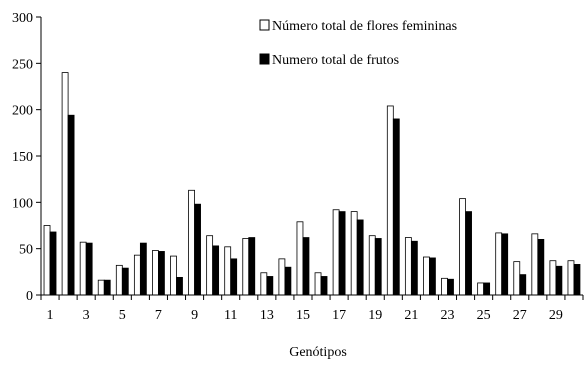 Image resolution: width=588 pixels, height=365 pixels. What do you see at coordinates (318, 352) in the screenshot?
I see `x-axis-title: Genótipos` at bounding box center [318, 352].